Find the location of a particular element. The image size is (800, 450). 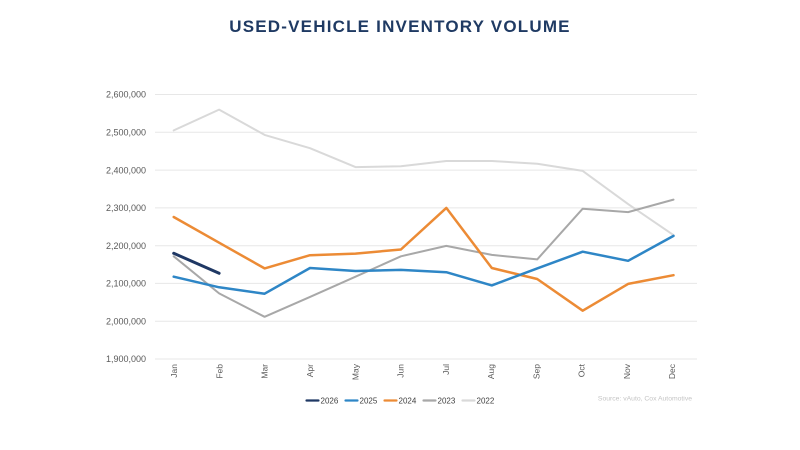

svg-text: Jun is located at coordinates (401, 371).